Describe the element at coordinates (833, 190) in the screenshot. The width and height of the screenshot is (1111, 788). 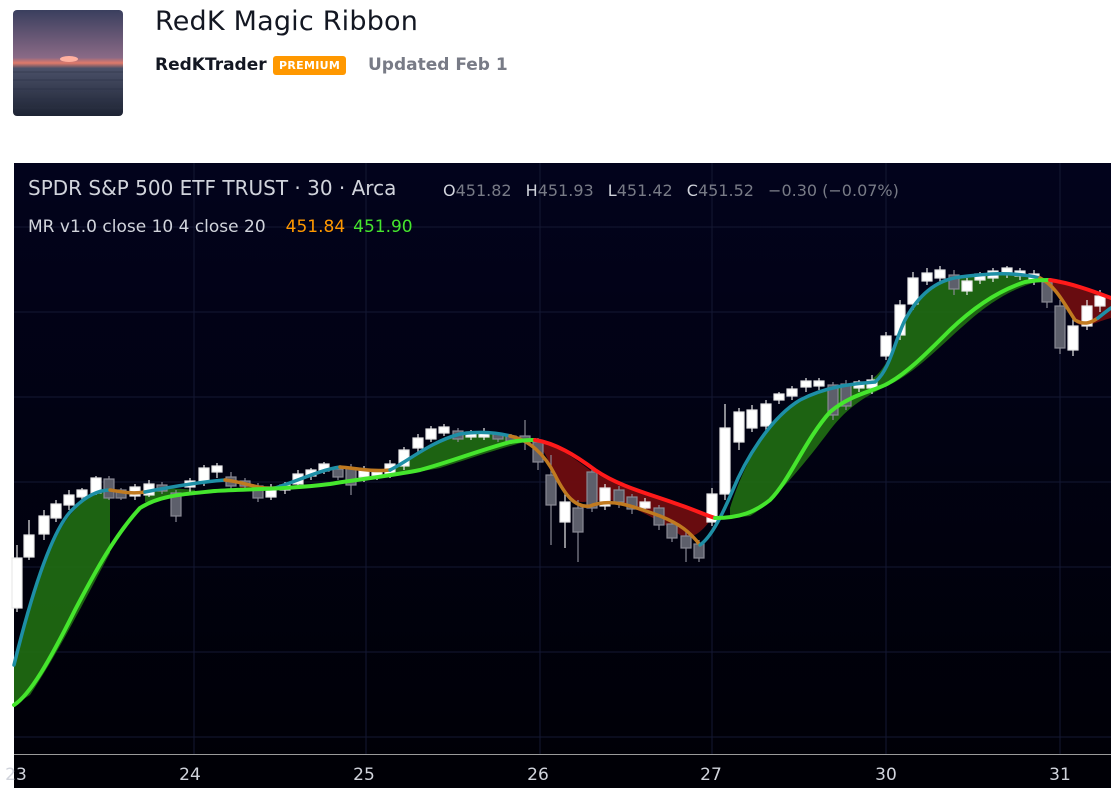
I see `change-value: −0.30 (−0.07%)` at that location.